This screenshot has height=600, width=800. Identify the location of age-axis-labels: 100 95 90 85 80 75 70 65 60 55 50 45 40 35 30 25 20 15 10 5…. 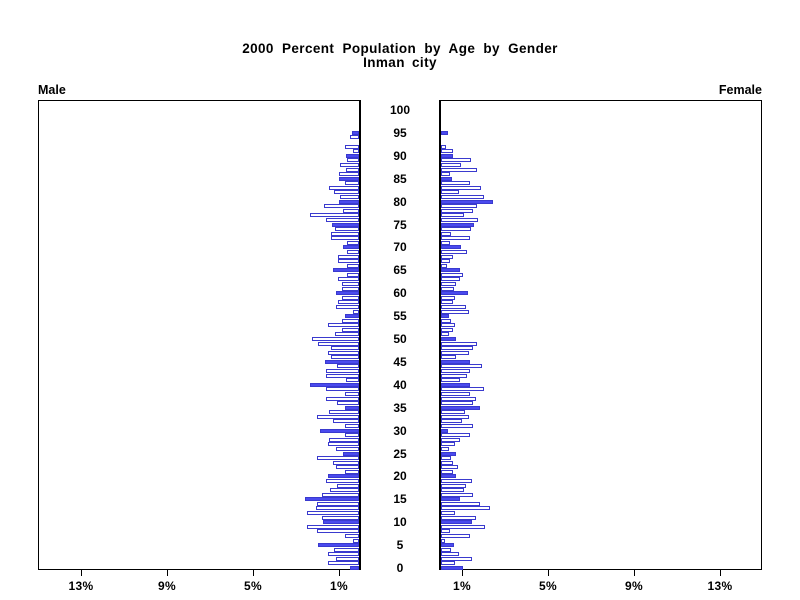
(400, 340).